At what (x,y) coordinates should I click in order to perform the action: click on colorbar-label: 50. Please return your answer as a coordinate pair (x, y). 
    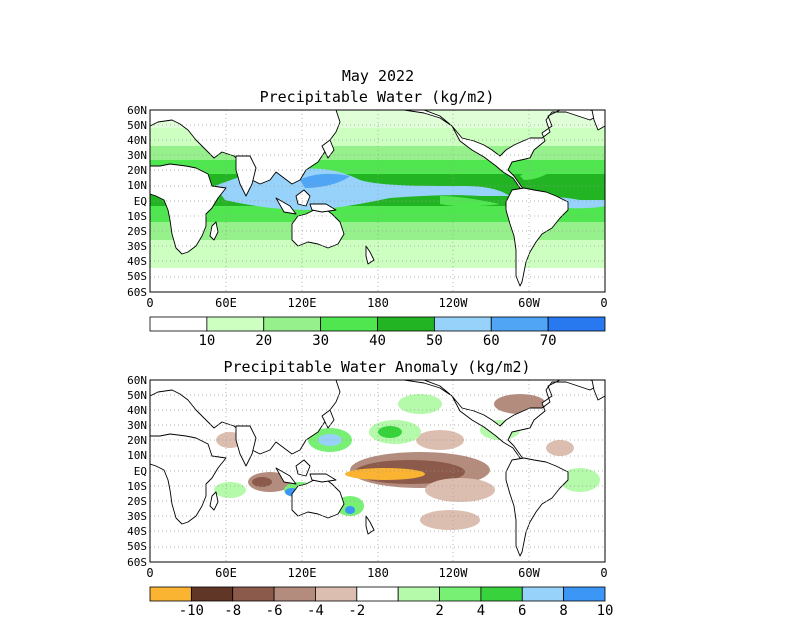
    Looking at the image, I should click on (434, 341).